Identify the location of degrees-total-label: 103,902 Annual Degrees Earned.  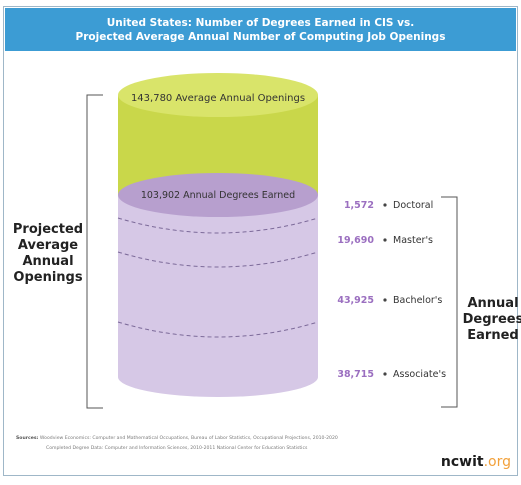
(218, 195).